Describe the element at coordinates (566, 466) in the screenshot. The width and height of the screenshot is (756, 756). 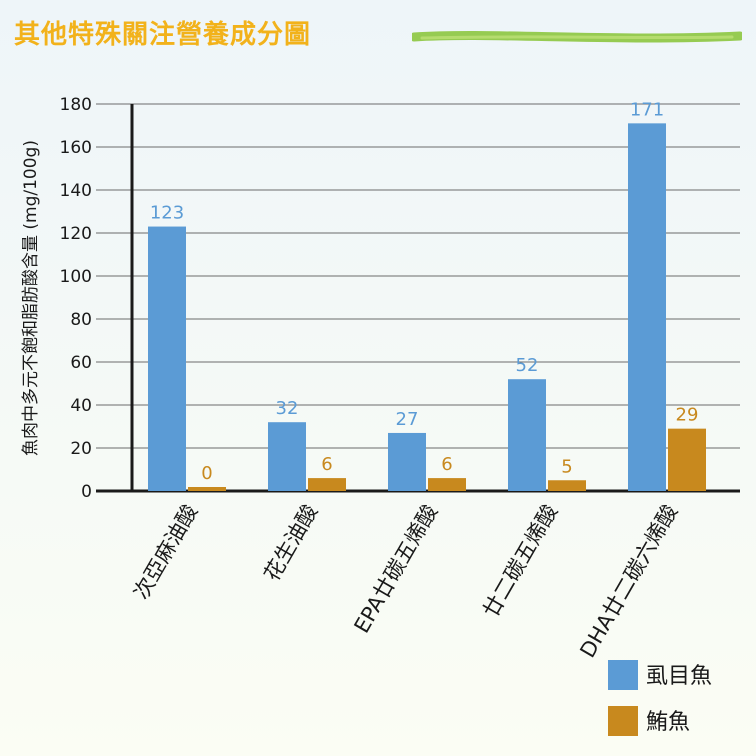
I see `data-label: 5` at that location.